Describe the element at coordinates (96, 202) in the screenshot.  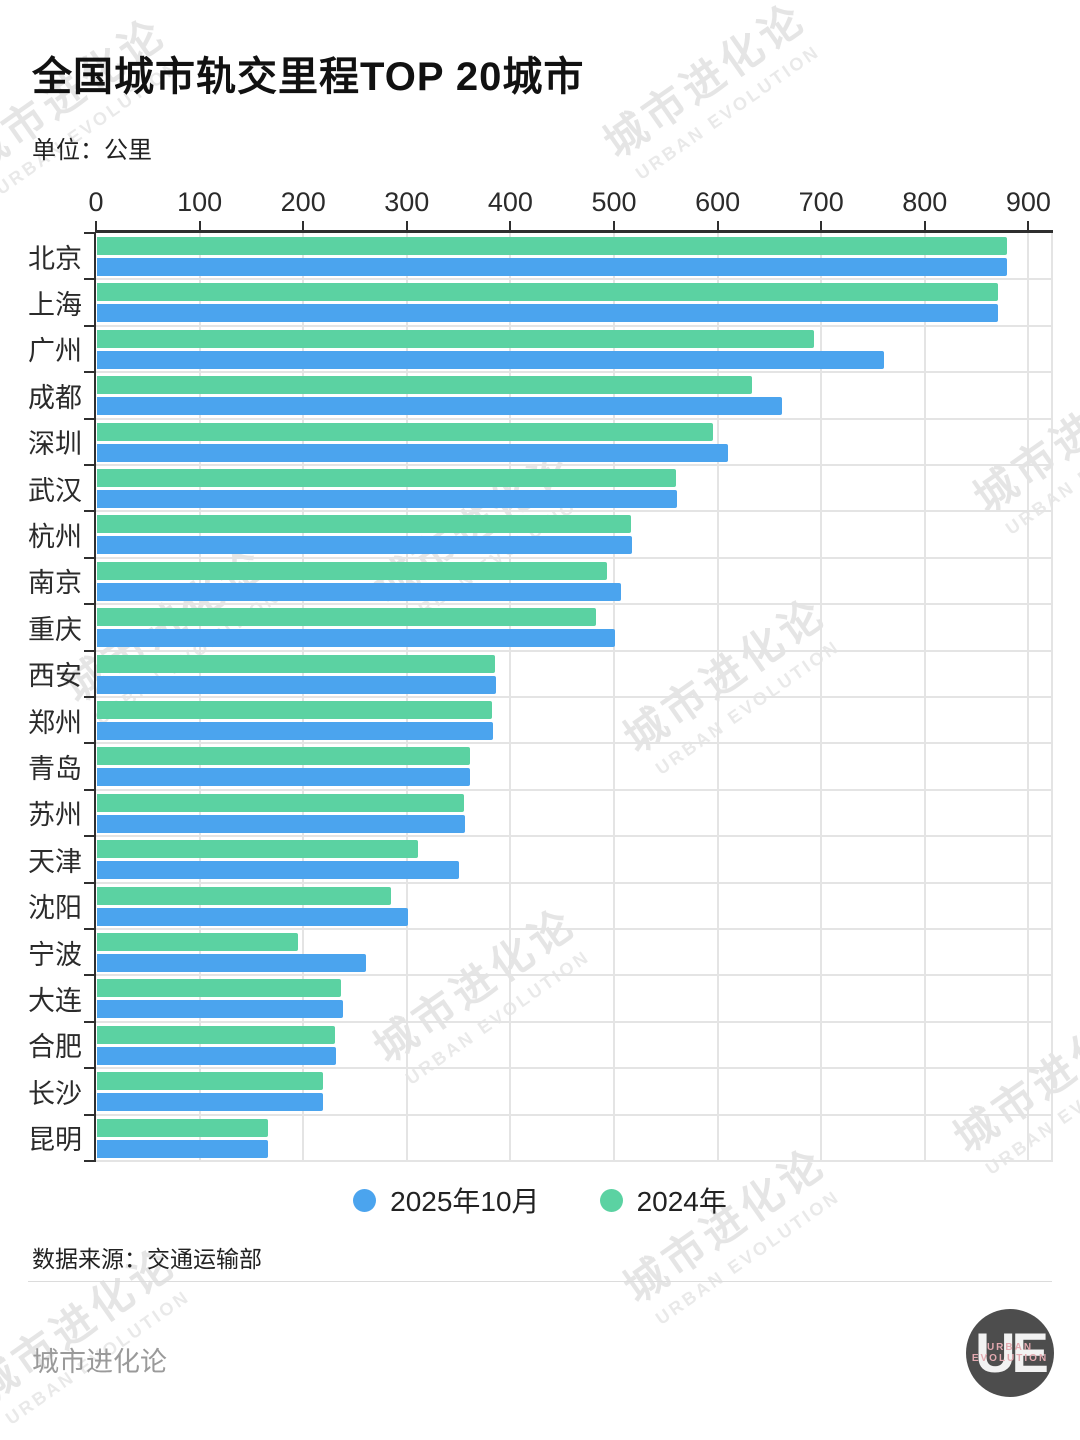
I see `x-axis-tick-label: 0` at that location.